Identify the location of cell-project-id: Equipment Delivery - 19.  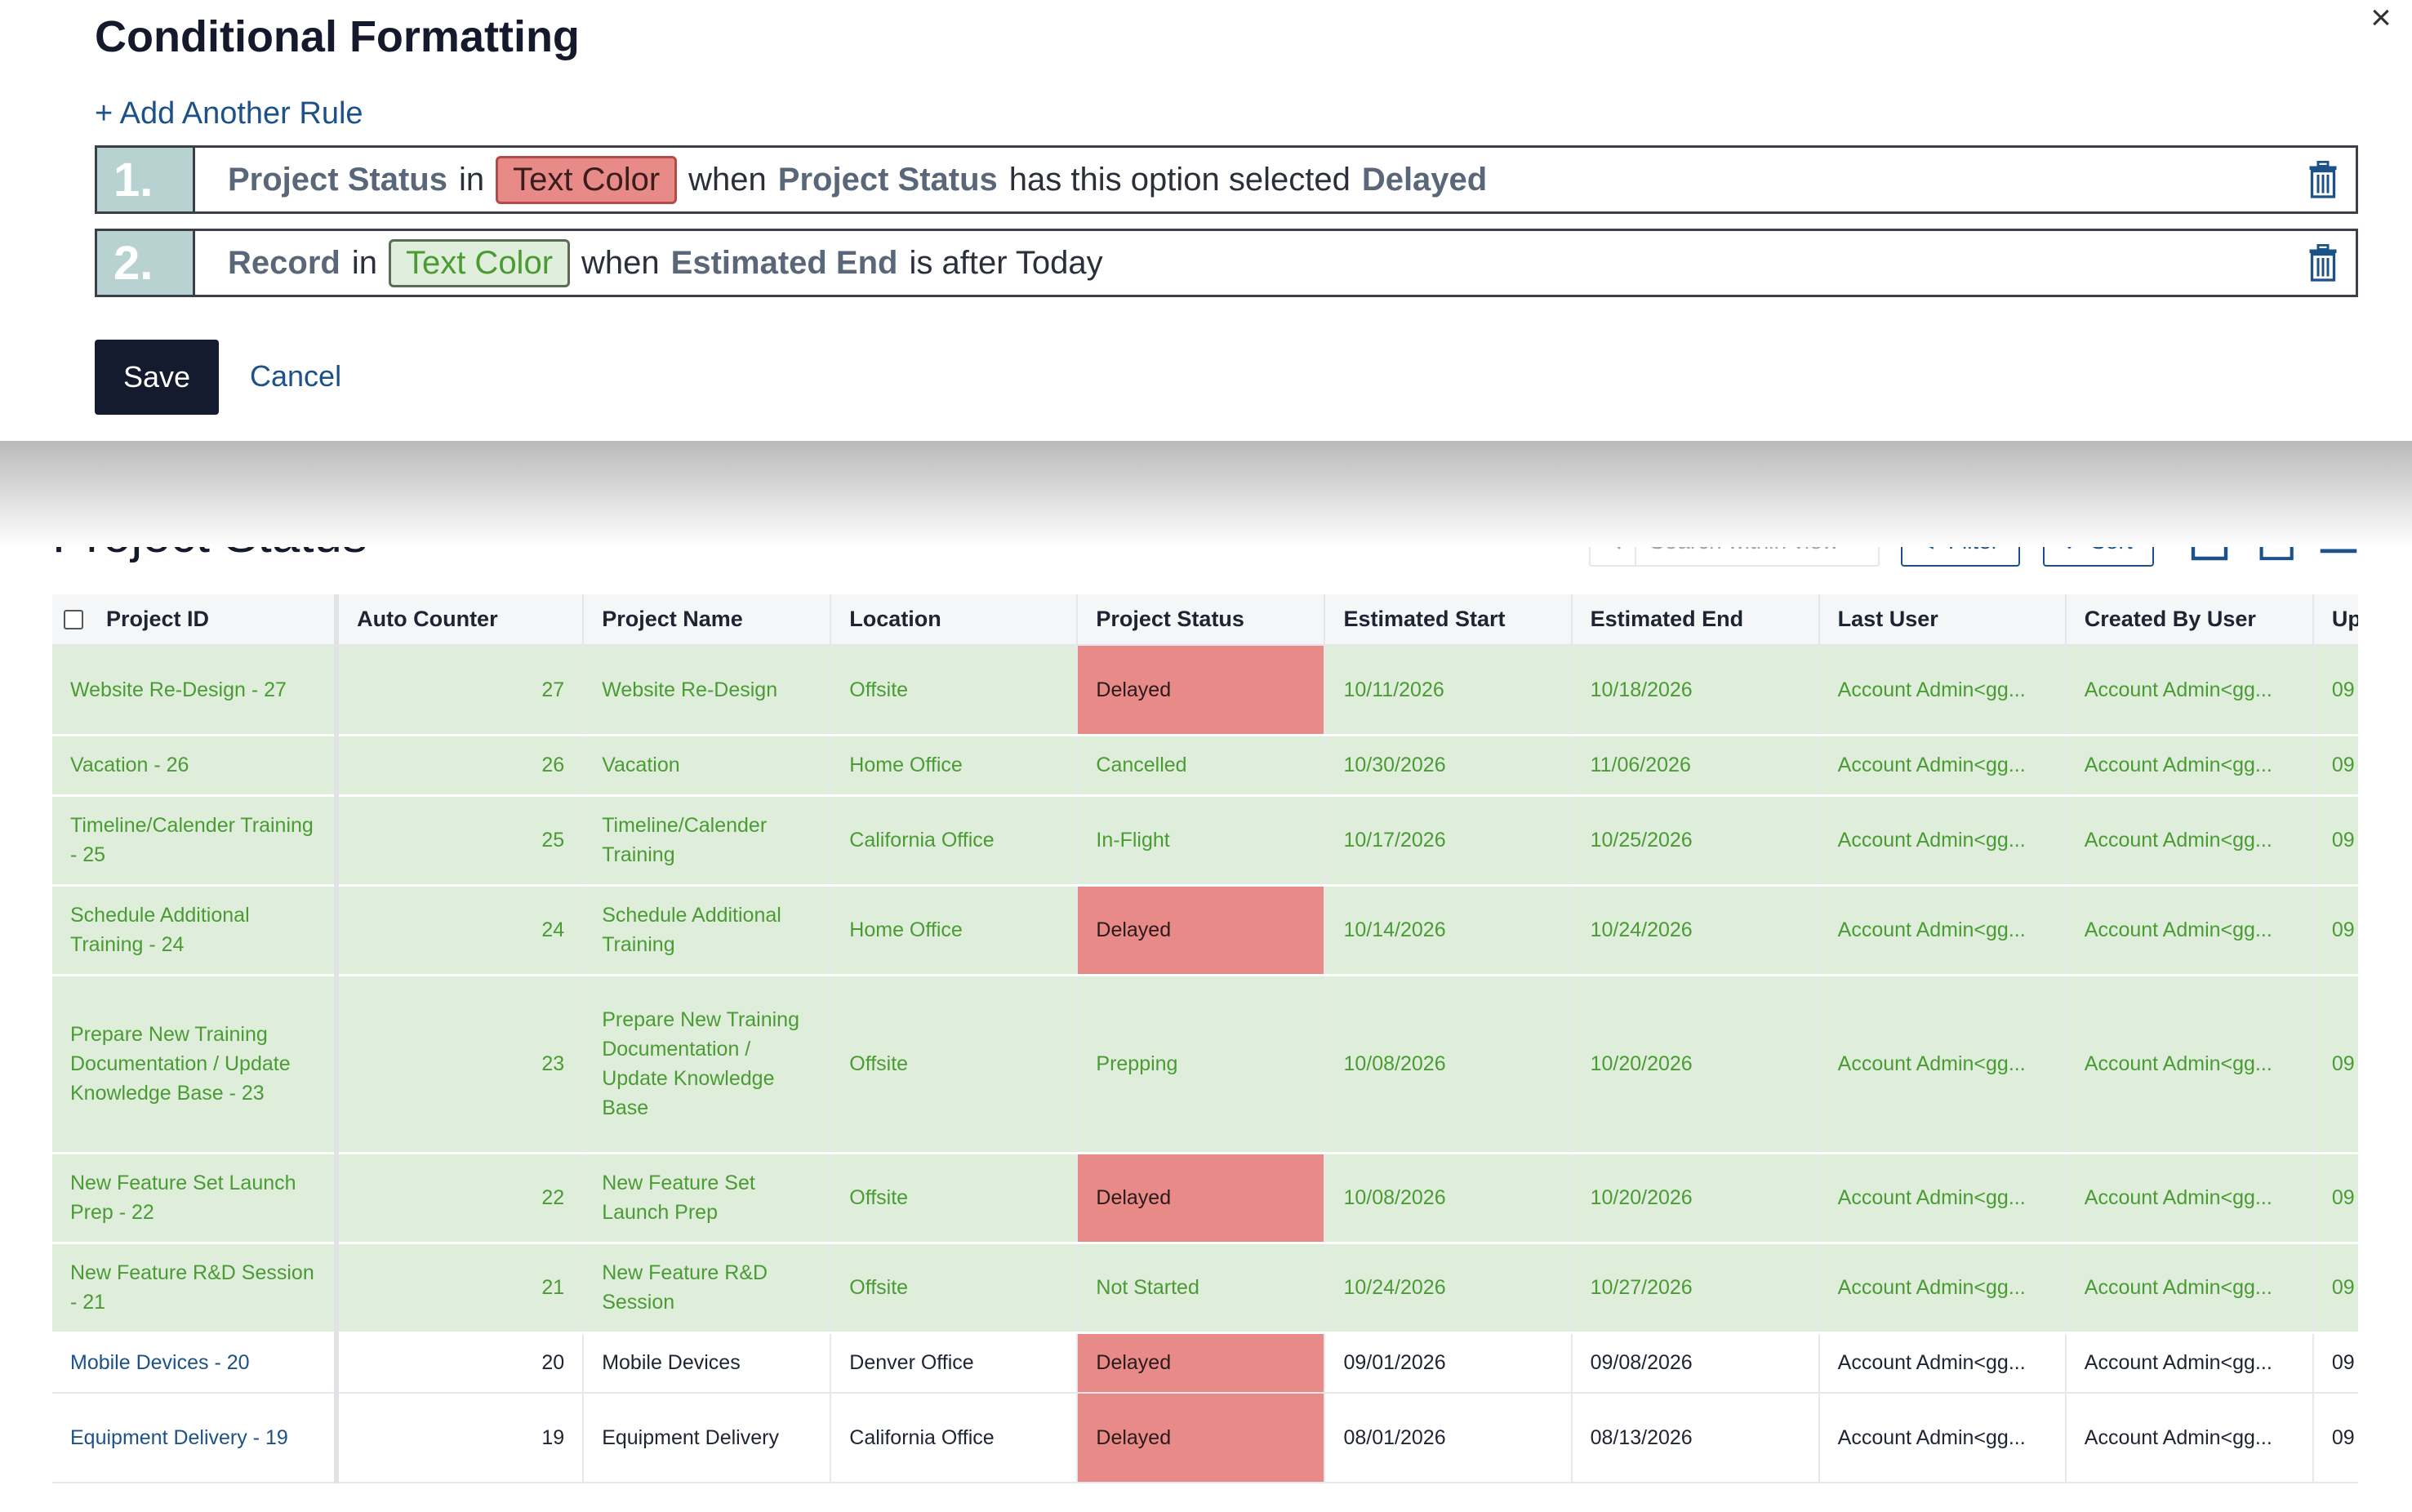
(196, 1438).